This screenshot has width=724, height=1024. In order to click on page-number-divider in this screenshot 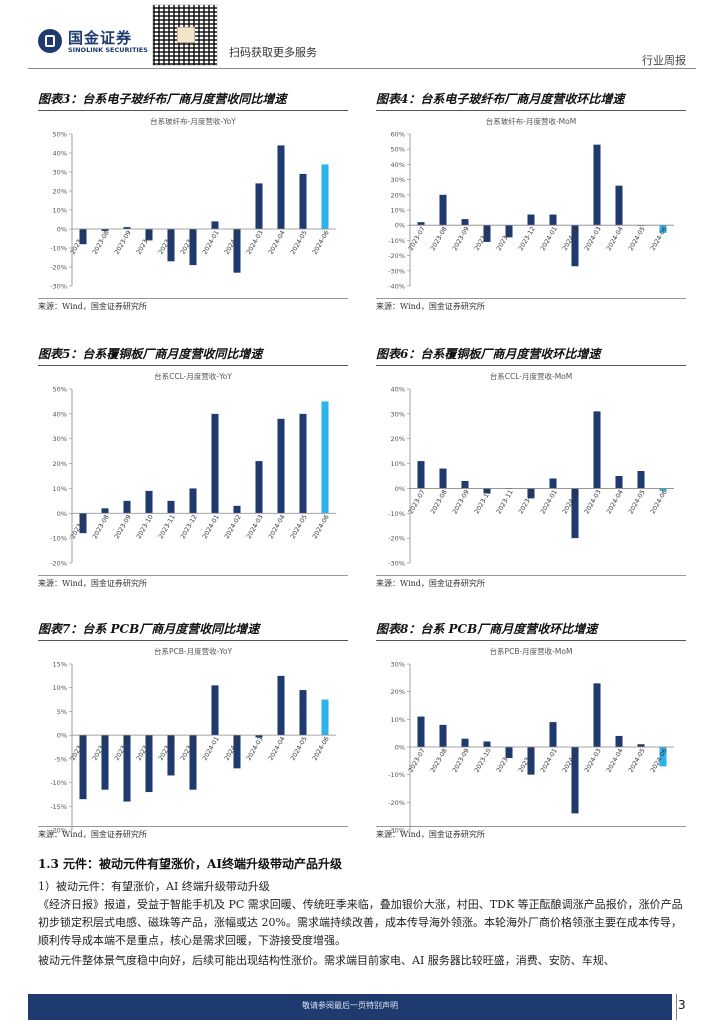, I will do `click(686, 1007)`.